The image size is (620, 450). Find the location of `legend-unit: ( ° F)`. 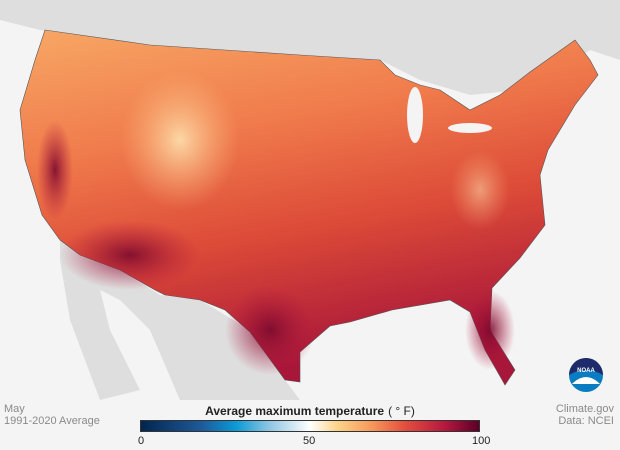

legend-unit: ( ° F) is located at coordinates (401, 411).